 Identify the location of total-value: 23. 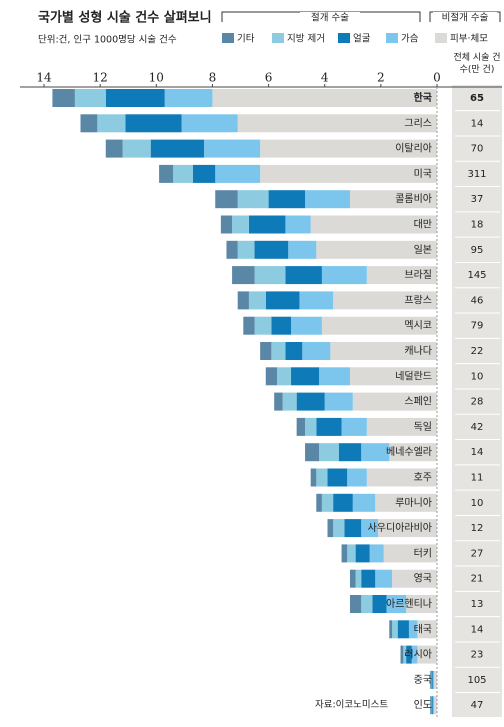
(477, 655).